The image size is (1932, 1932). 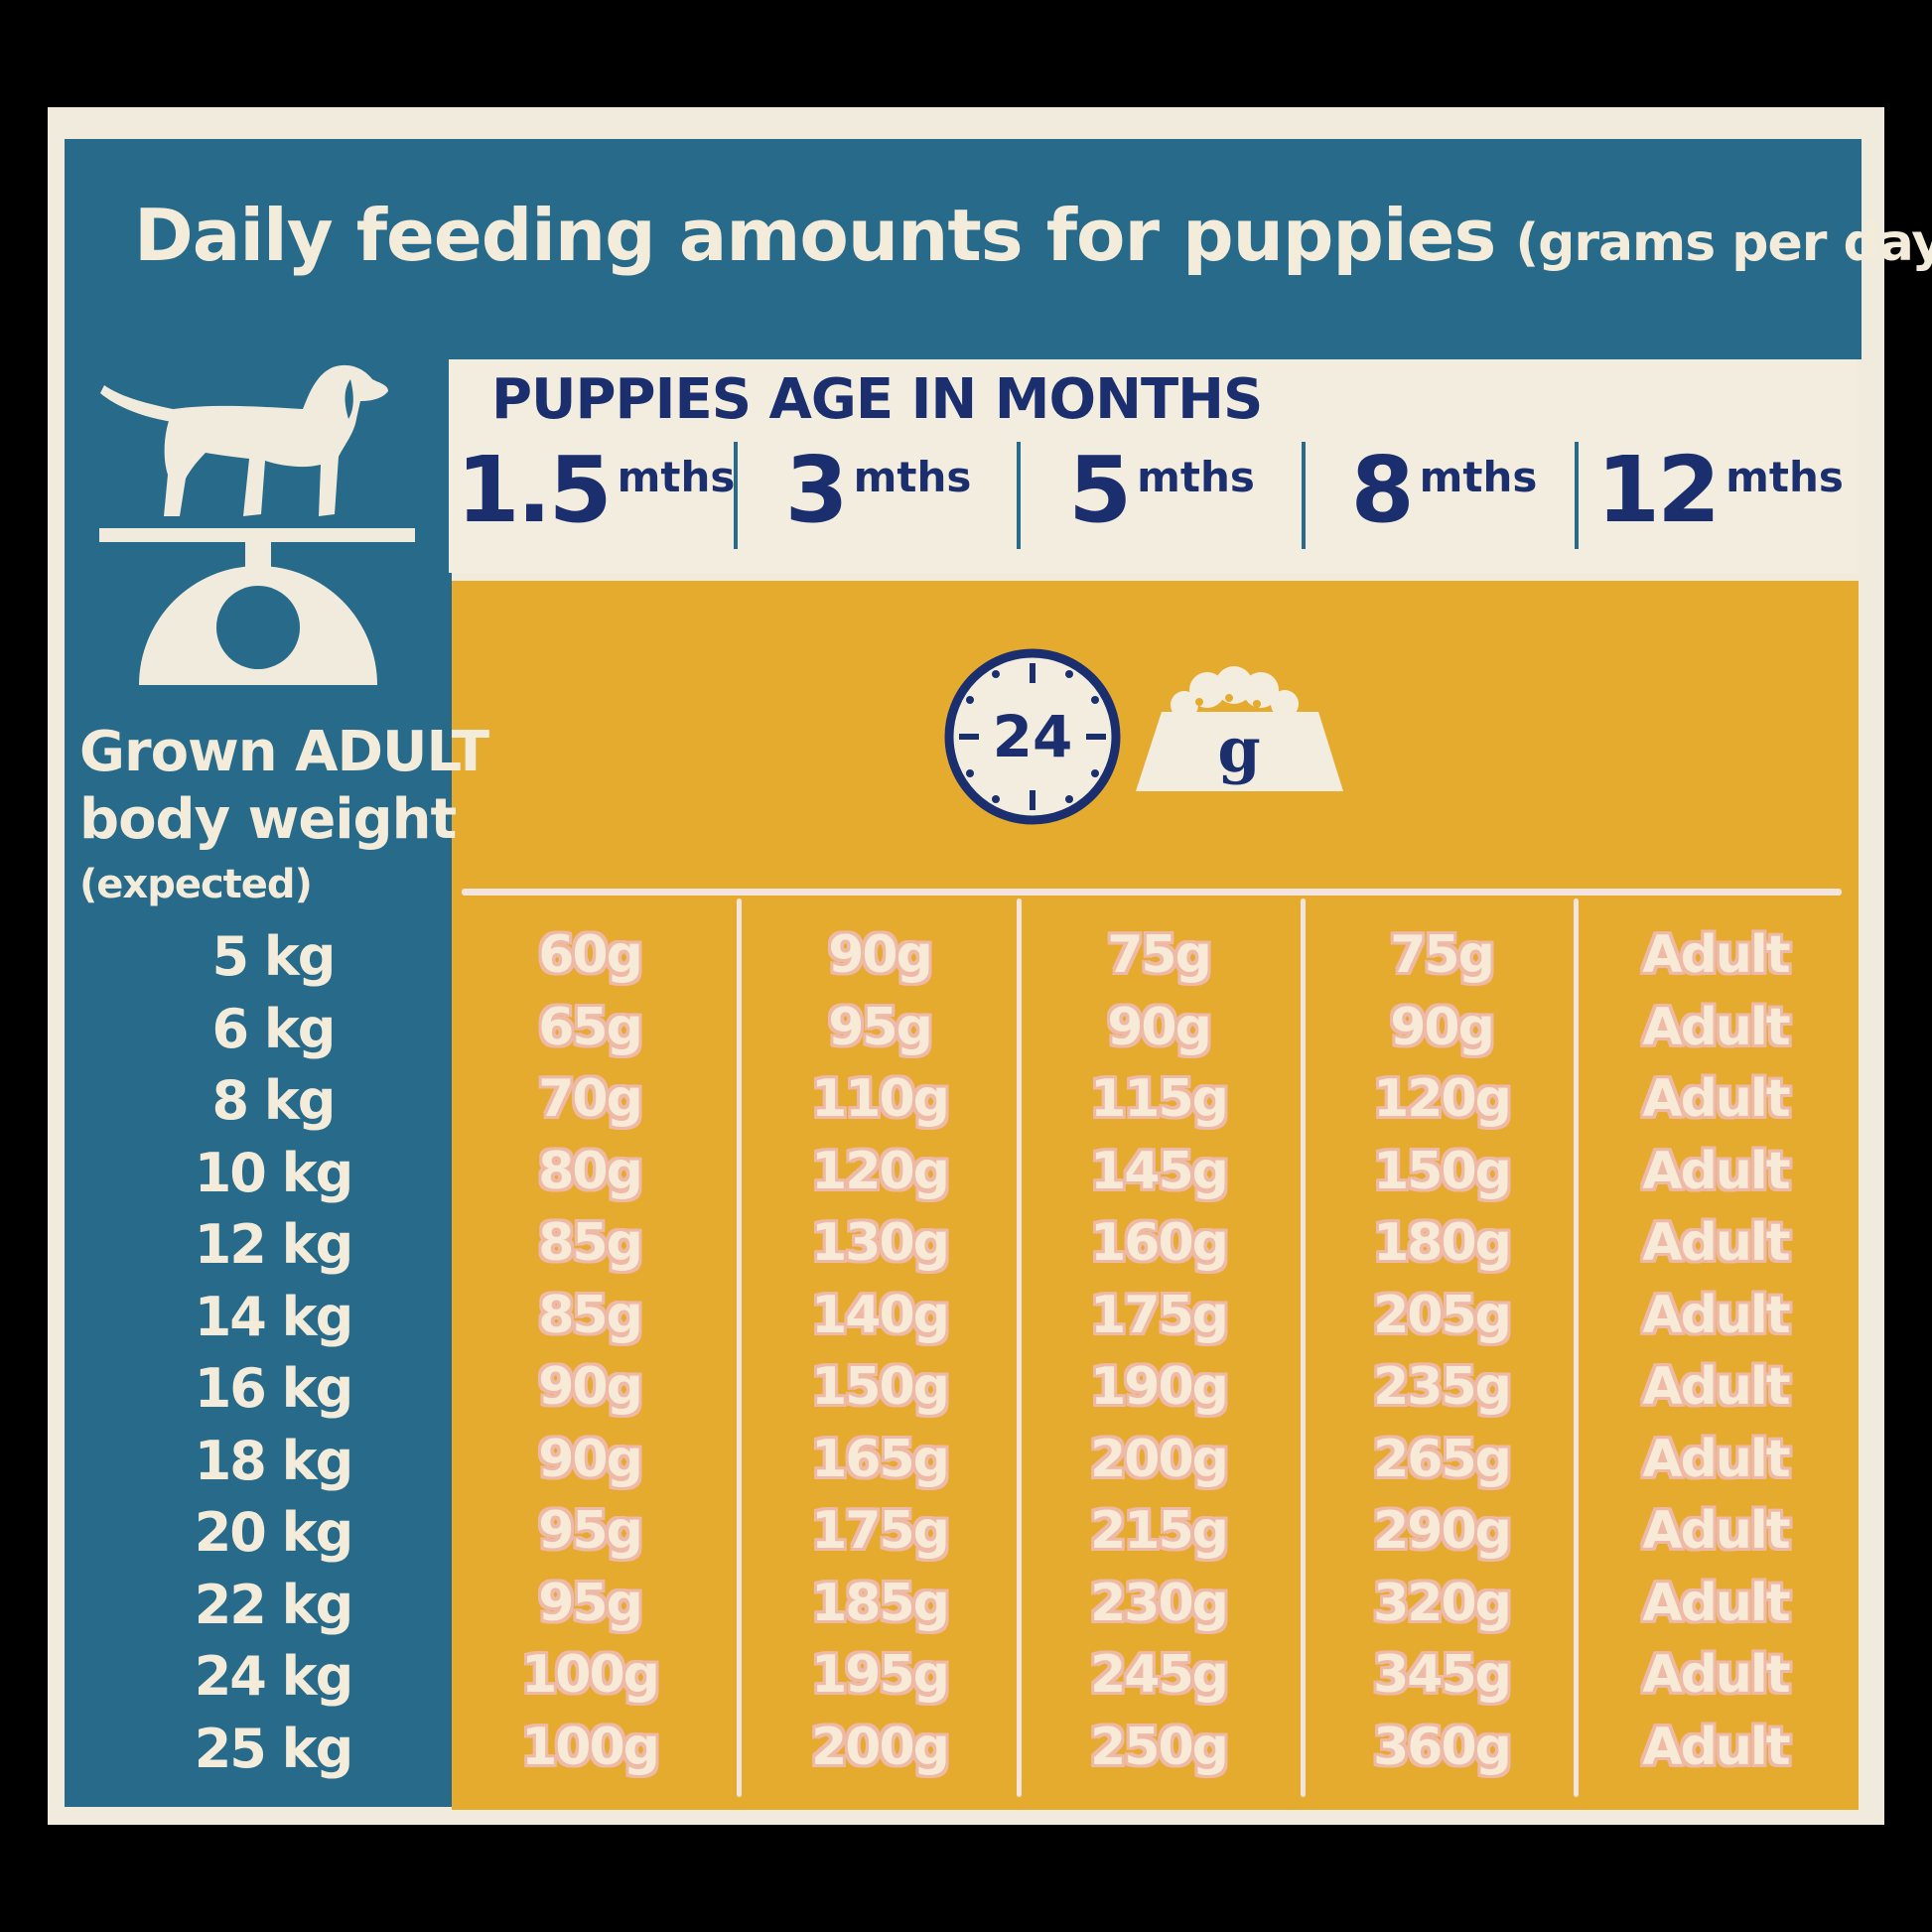 I want to click on feeding-amount-cell: 165g, so click(x=881, y=1459).